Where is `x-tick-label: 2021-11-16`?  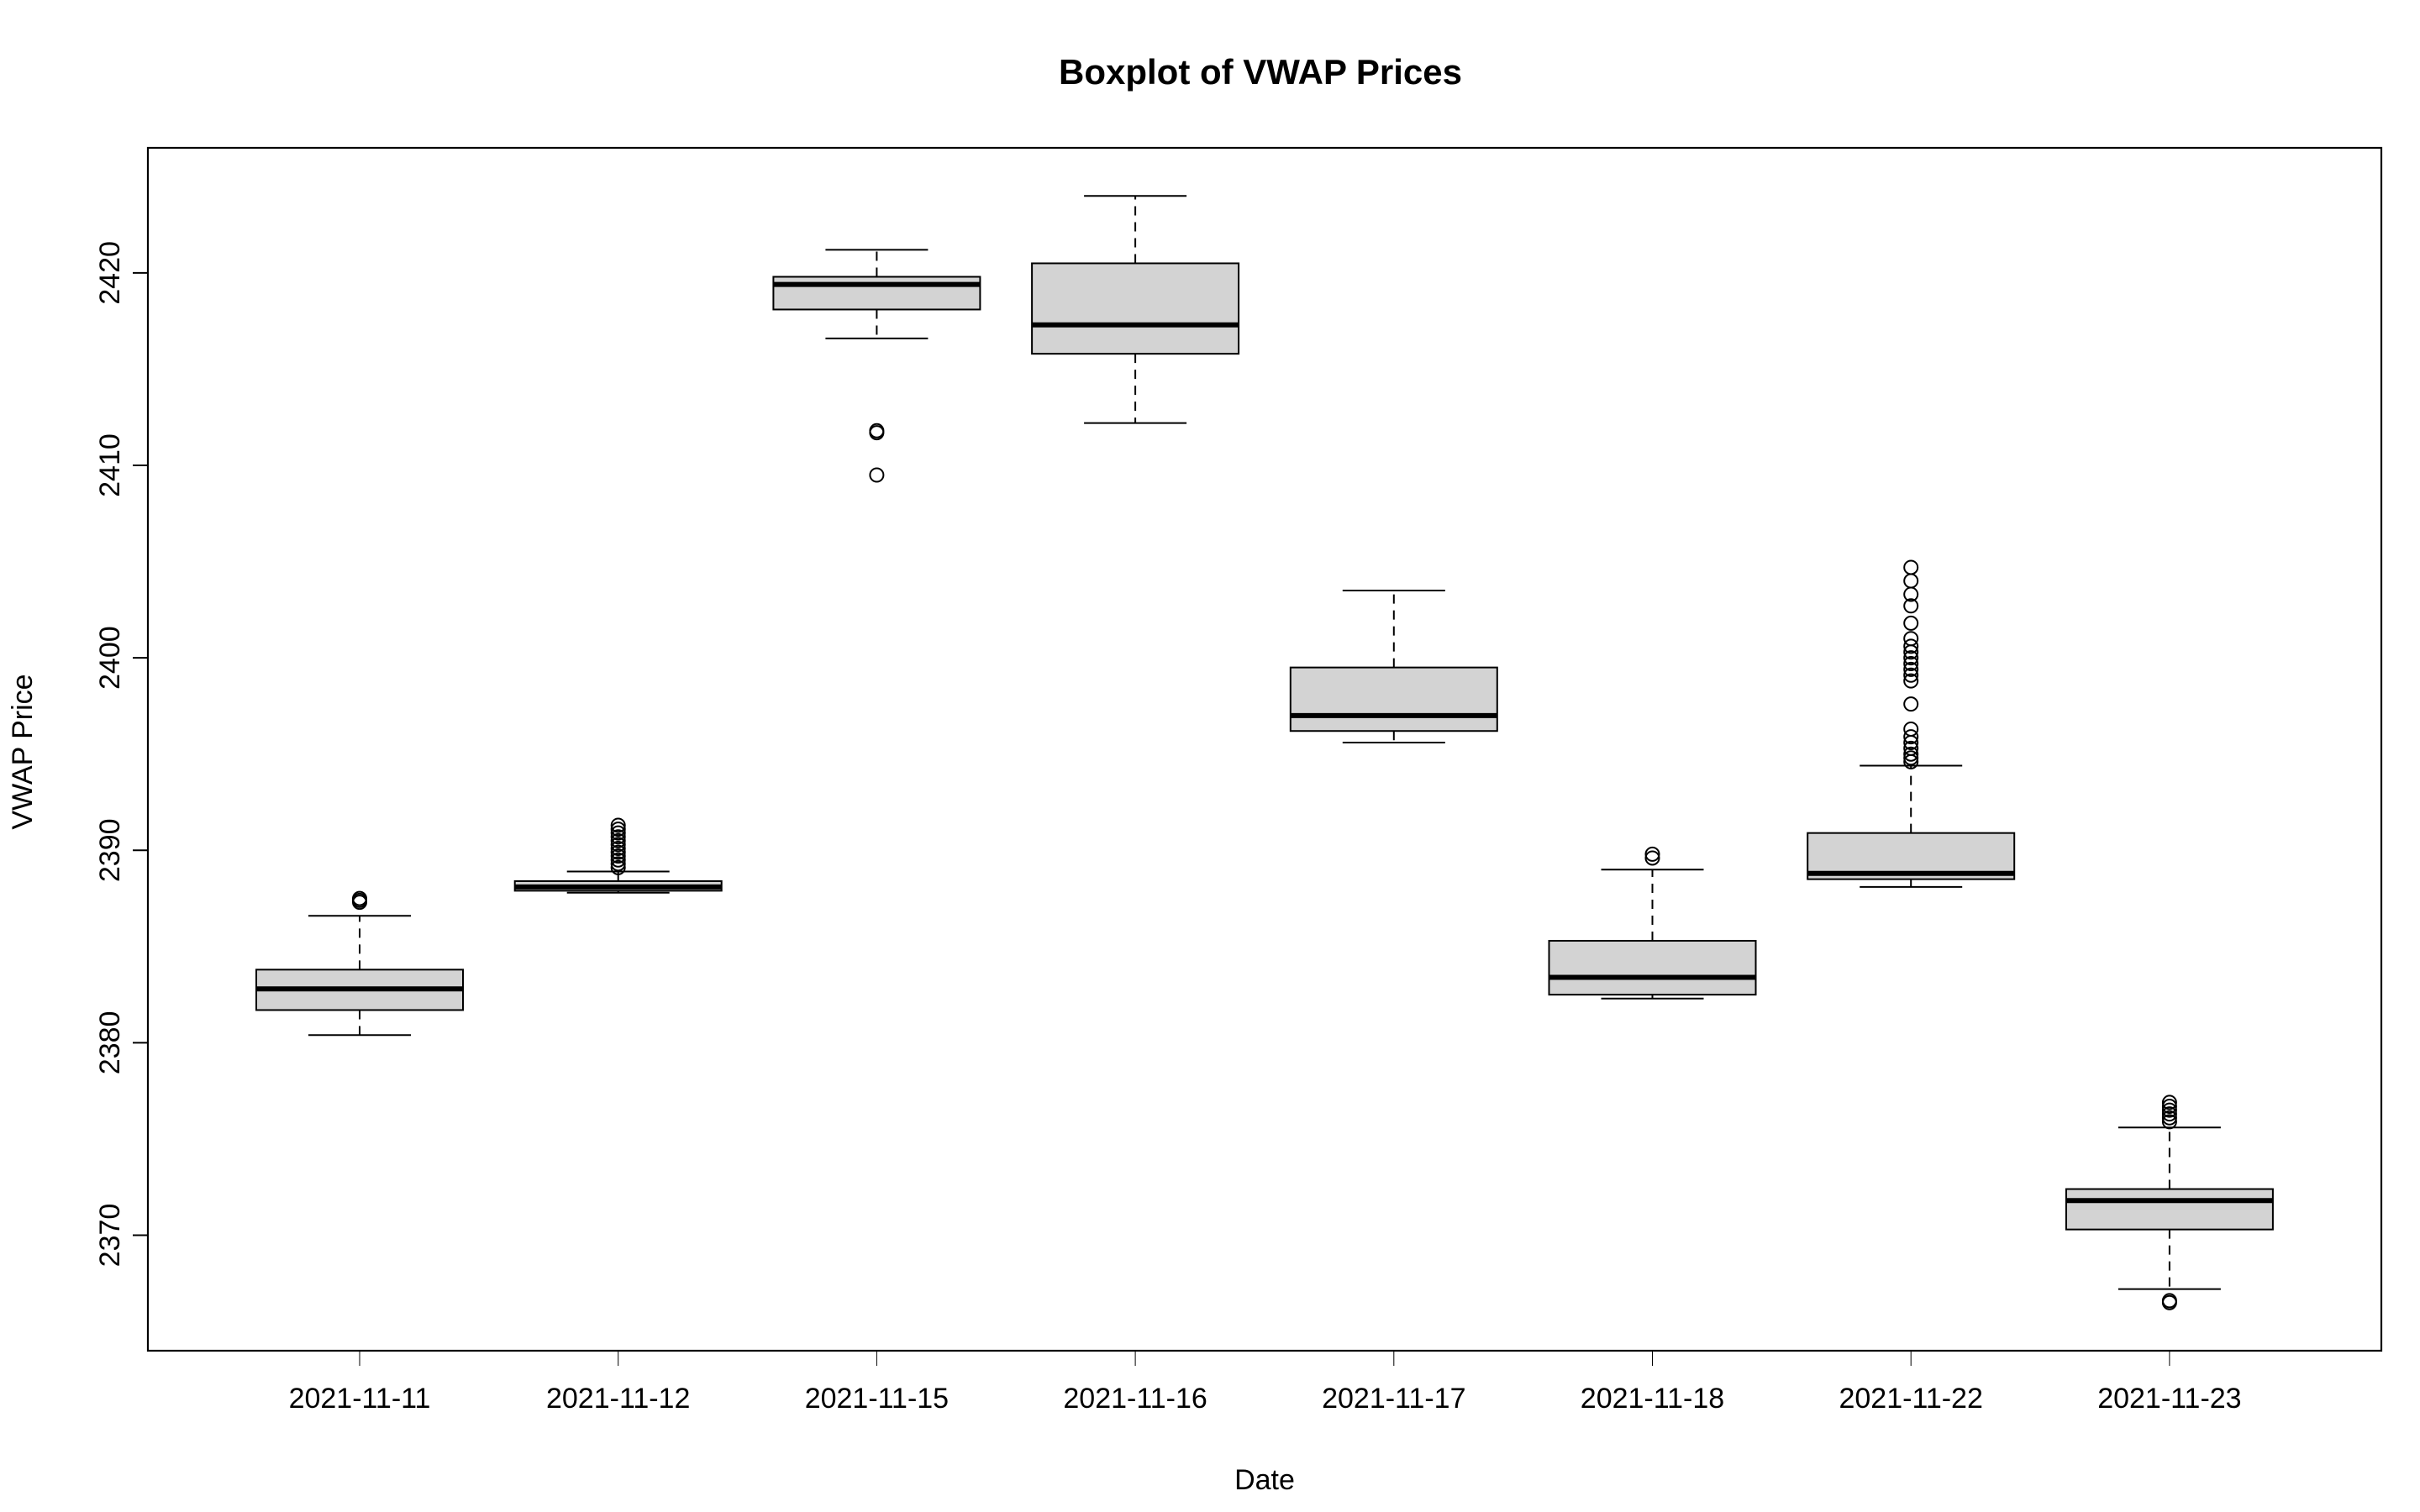 x-tick-label: 2021-11-16 is located at coordinates (1135, 1399).